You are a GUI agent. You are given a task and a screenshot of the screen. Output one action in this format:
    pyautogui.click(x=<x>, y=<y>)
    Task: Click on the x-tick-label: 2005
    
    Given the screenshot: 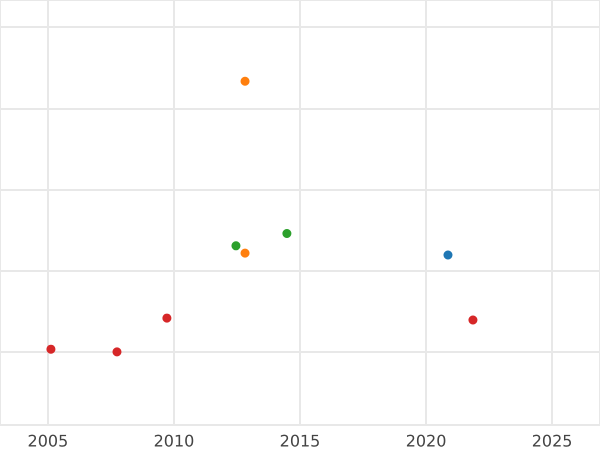 What is the action you would take?
    pyautogui.click(x=48, y=441)
    